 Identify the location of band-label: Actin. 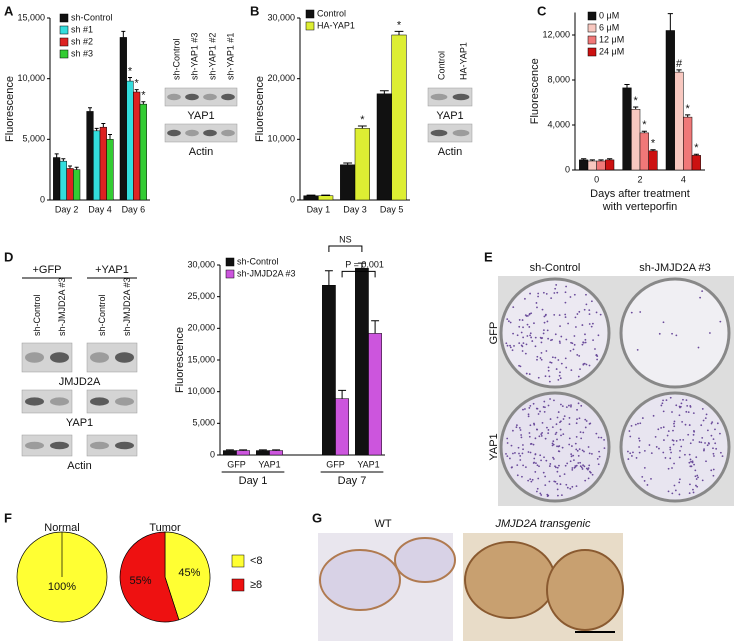
(450, 152).